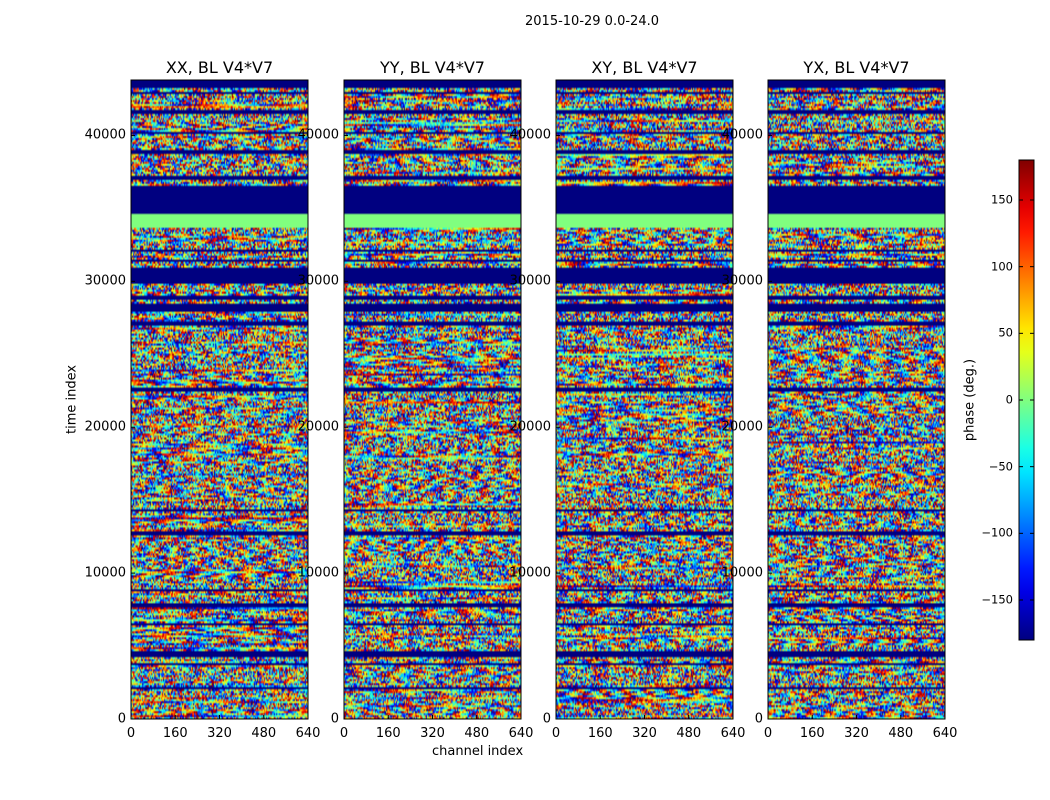 The width and height of the screenshot is (1050, 800). Describe the element at coordinates (105, 281) in the screenshot. I see `panel-1-ytick-label: 30000` at that location.